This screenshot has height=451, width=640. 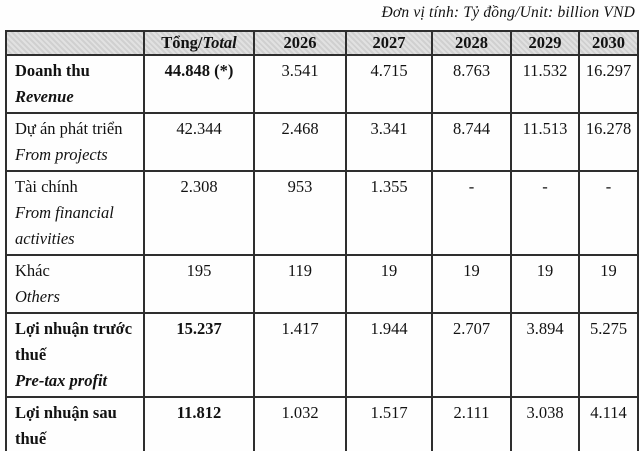 I want to click on header-year-2029: 2029, so click(x=545, y=43).